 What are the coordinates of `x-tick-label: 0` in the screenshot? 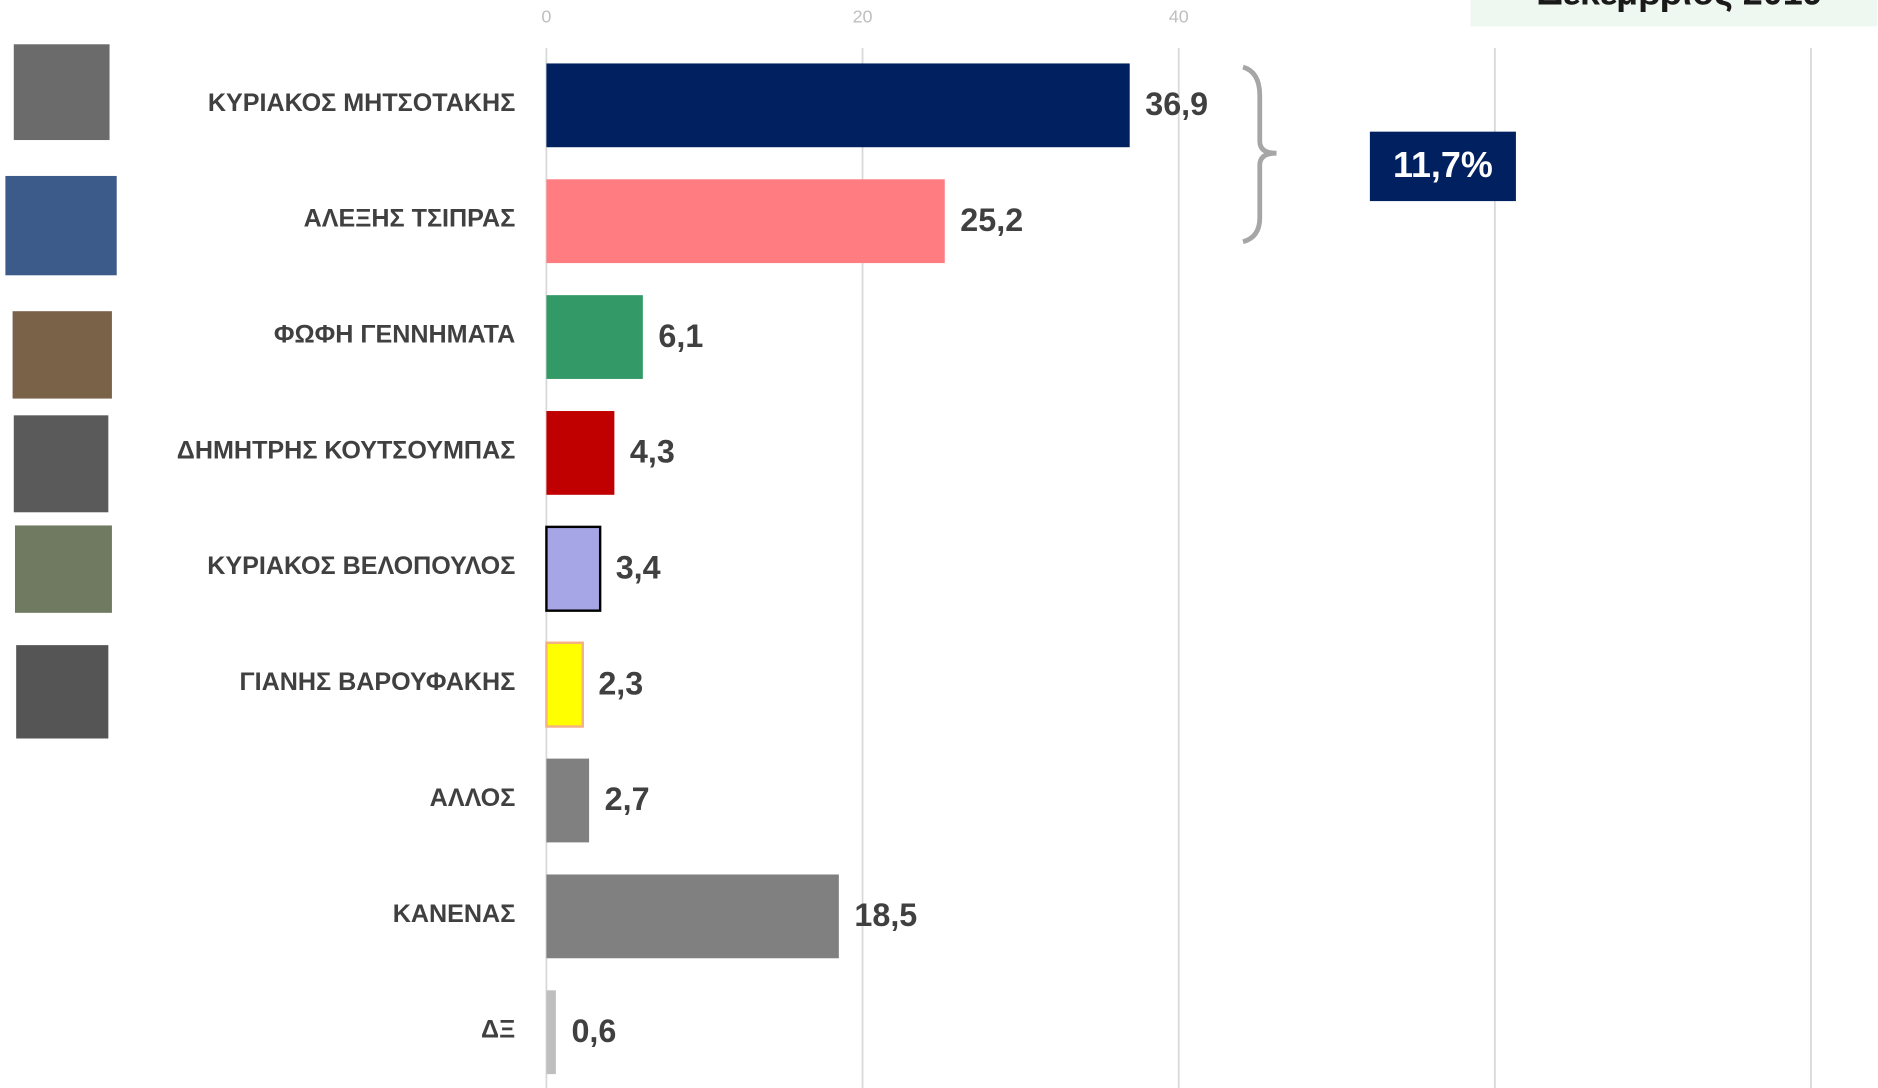 It's located at (546, 17).